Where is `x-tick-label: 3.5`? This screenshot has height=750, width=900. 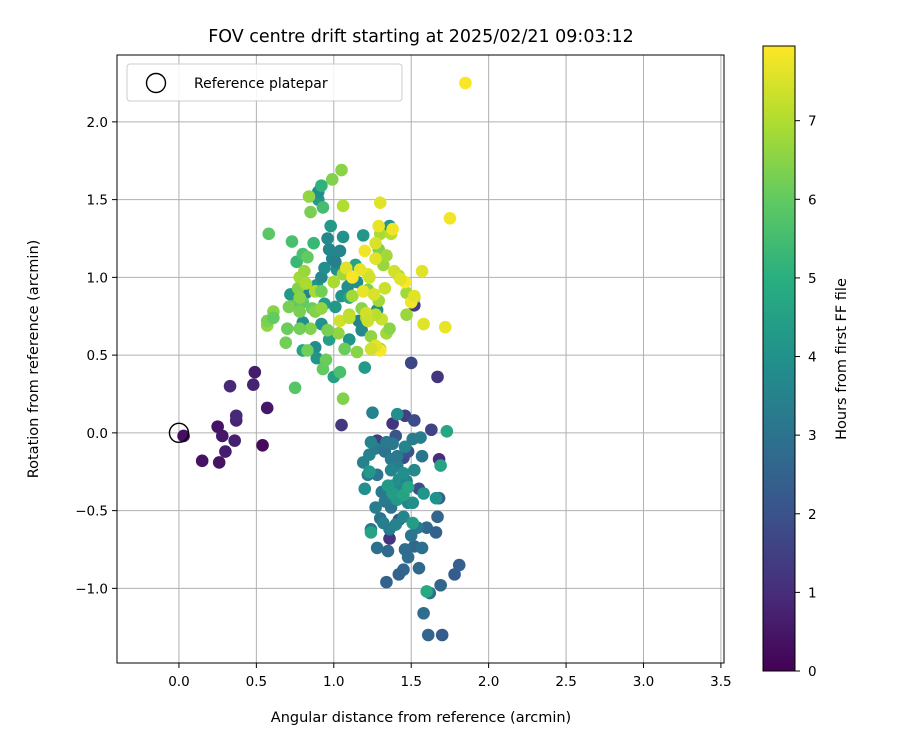
x-tick-label: 3.5 is located at coordinates (720, 682).